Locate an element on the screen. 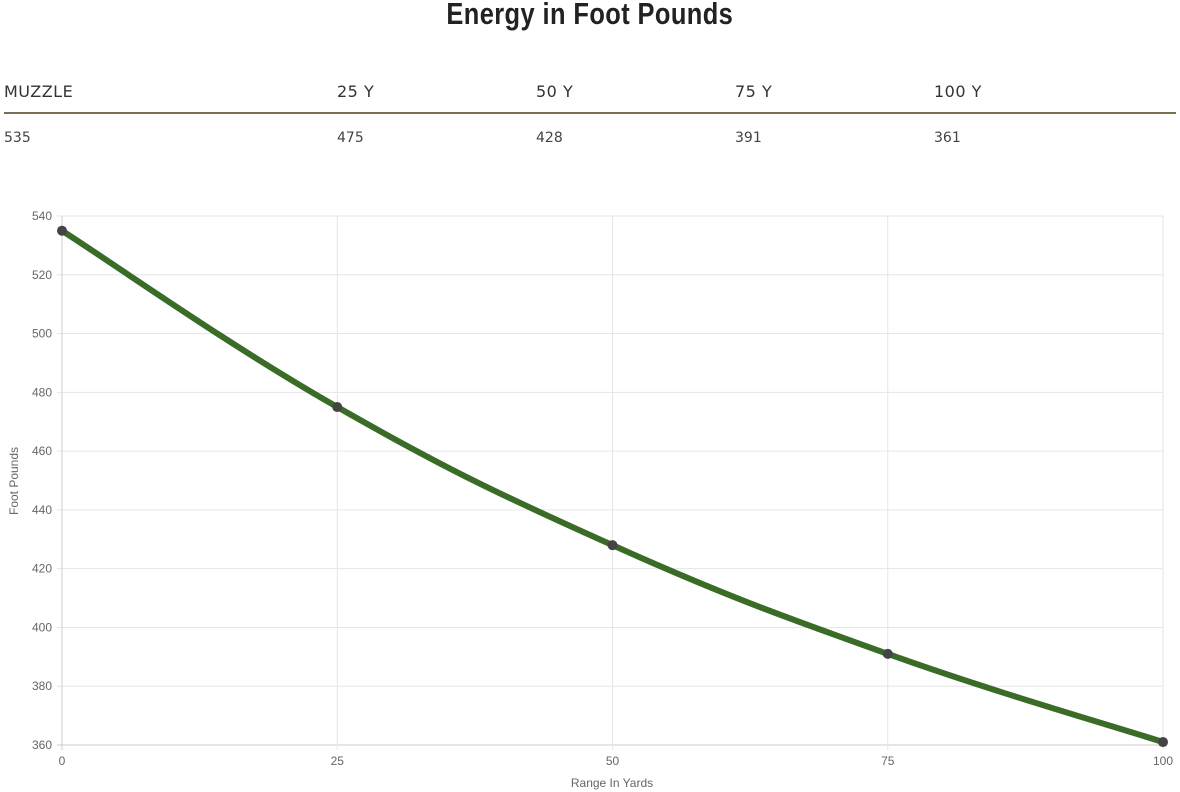 Image resolution: width=1180 pixels, height=792 pixels. table-value-100y: 361 is located at coordinates (947, 138).